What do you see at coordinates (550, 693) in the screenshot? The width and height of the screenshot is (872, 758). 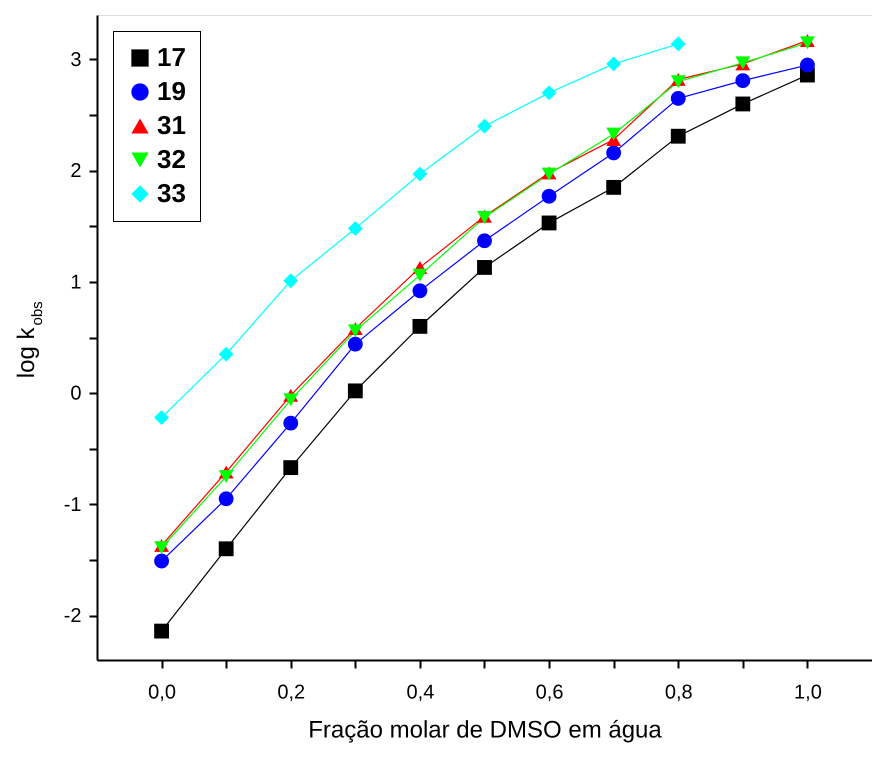 I see `x-tick-label: 0,6` at bounding box center [550, 693].